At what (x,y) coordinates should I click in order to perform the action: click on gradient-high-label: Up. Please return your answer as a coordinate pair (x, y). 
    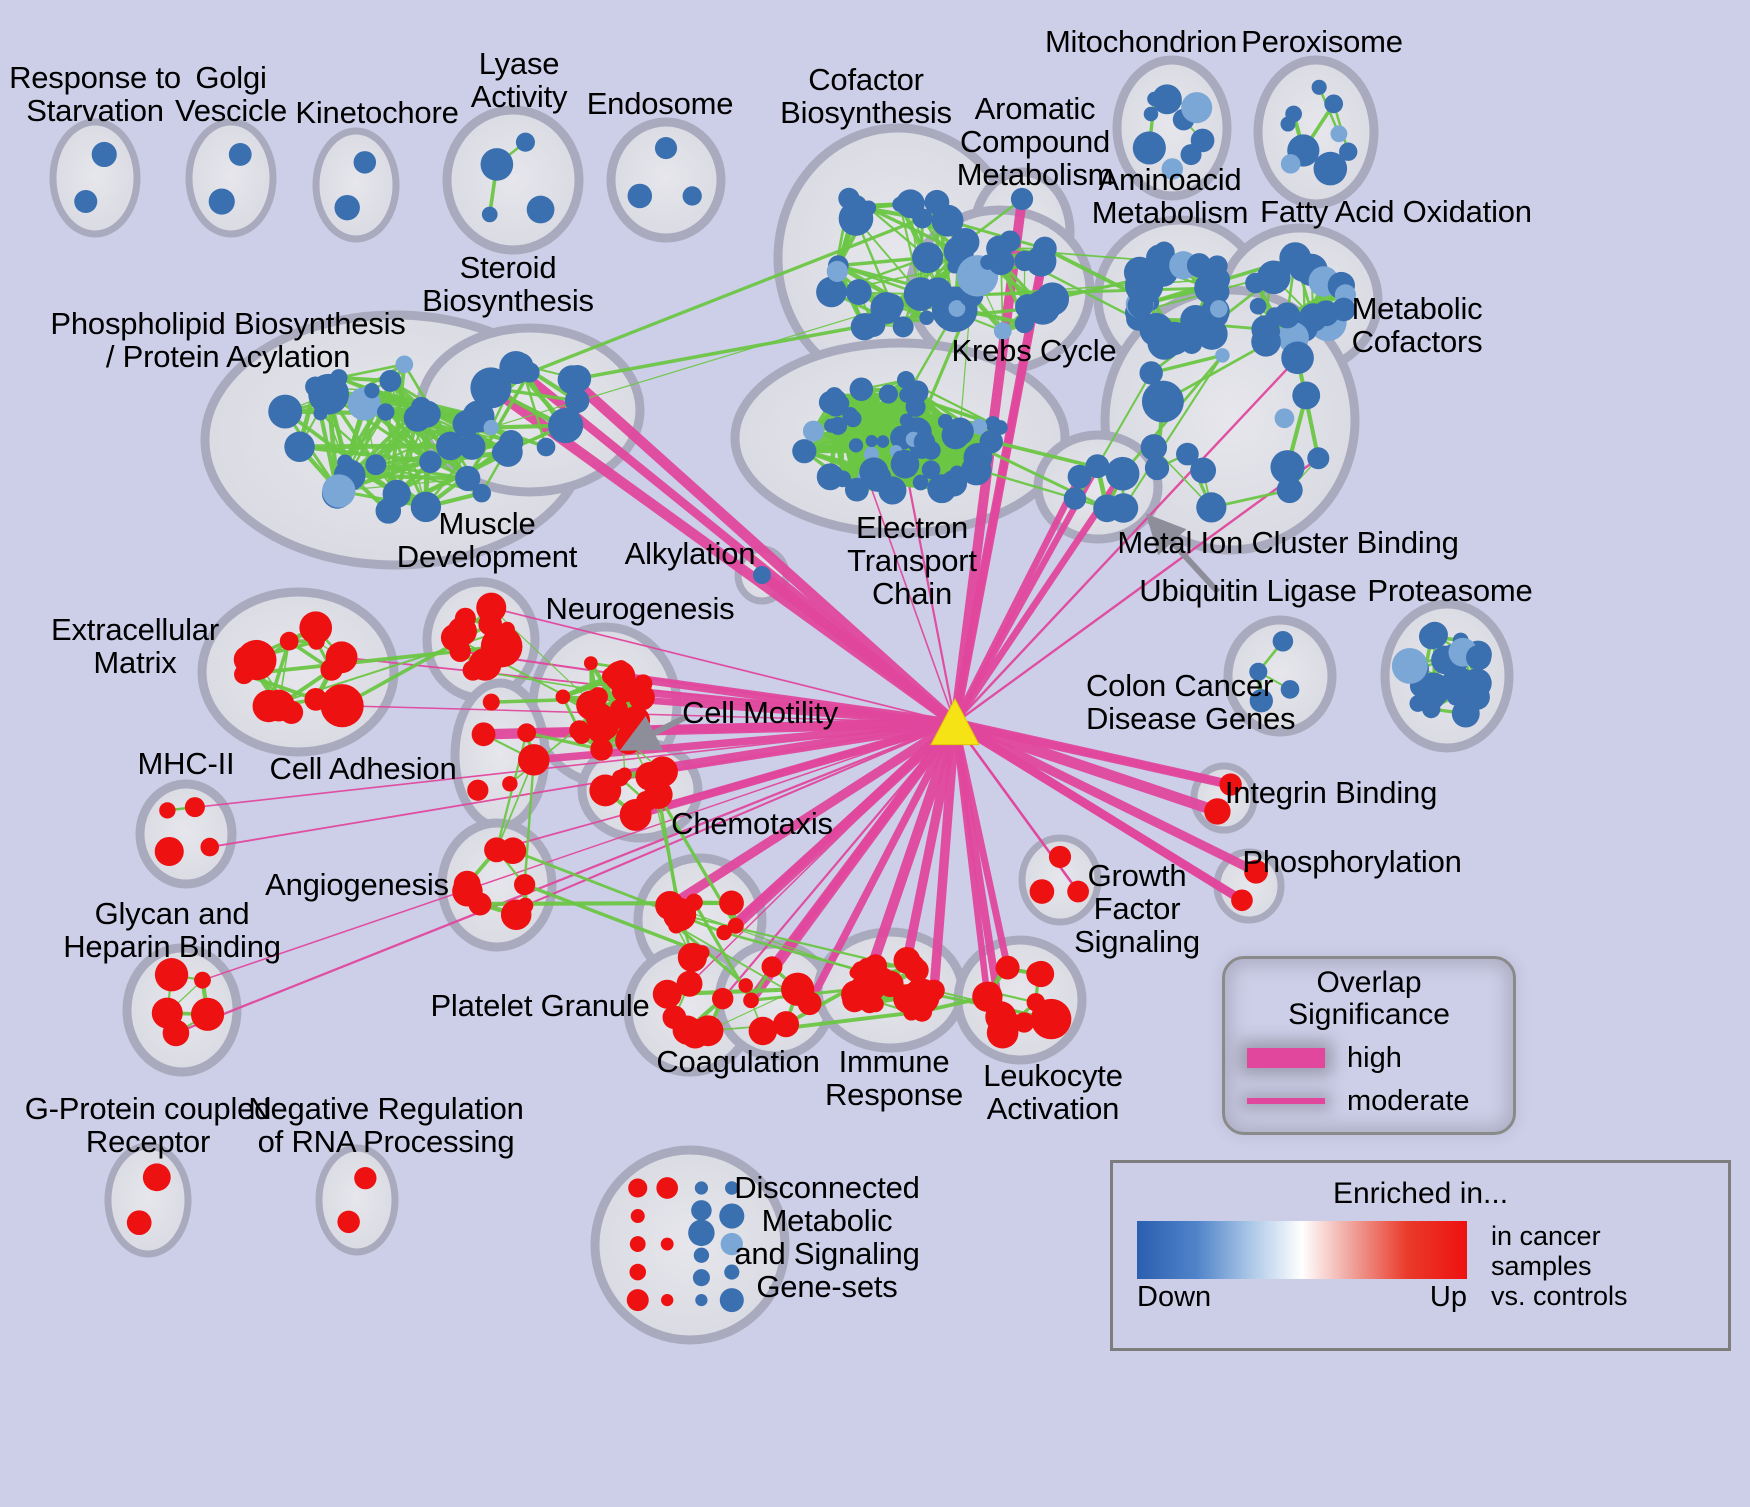
    Looking at the image, I should click on (1448, 1297).